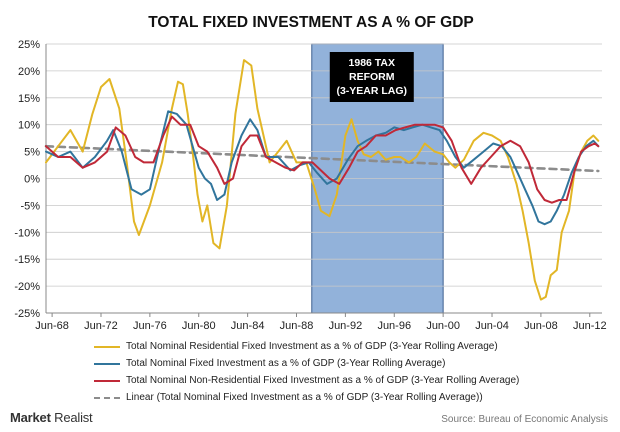 This screenshot has height=432, width=620. Describe the element at coordinates (371, 91) in the screenshot. I see `annotation-line: (3-YEAR LAG)` at that location.